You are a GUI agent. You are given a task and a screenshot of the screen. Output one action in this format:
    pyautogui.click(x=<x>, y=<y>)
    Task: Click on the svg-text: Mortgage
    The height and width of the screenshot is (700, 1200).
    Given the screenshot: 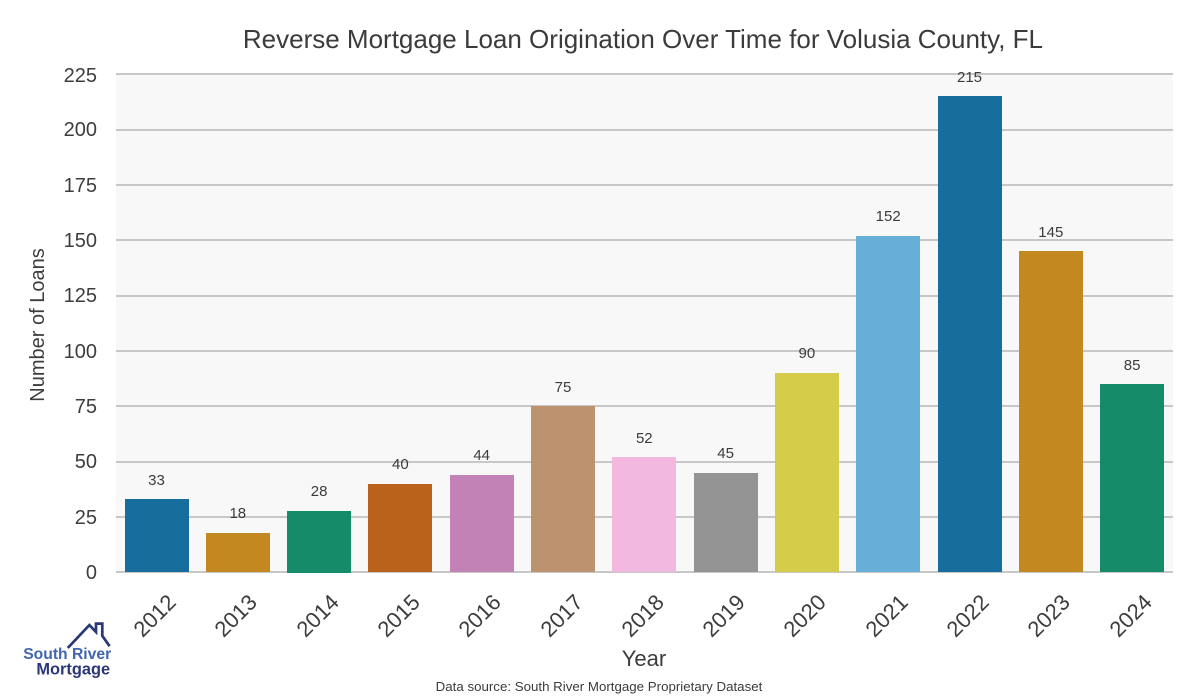 What is the action you would take?
    pyautogui.click(x=73, y=669)
    